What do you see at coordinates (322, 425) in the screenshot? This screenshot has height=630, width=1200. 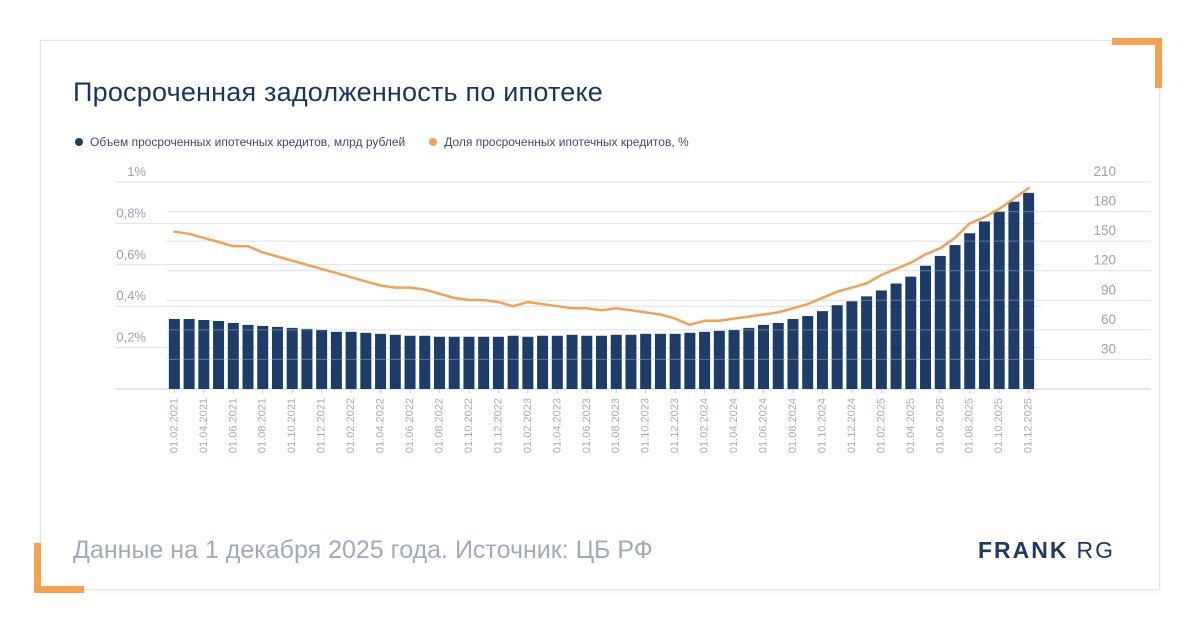 I see `x-axis-date-label: 01.12.2021` at bounding box center [322, 425].